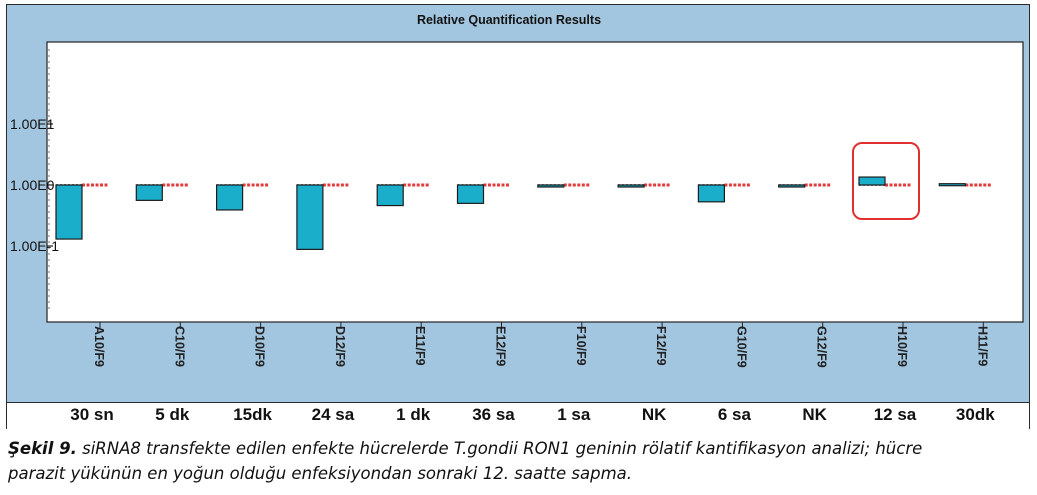 The width and height of the screenshot is (1037, 495). What do you see at coordinates (34, 246) in the screenshot?
I see `y-tick-label: 1.00E-1` at bounding box center [34, 246].